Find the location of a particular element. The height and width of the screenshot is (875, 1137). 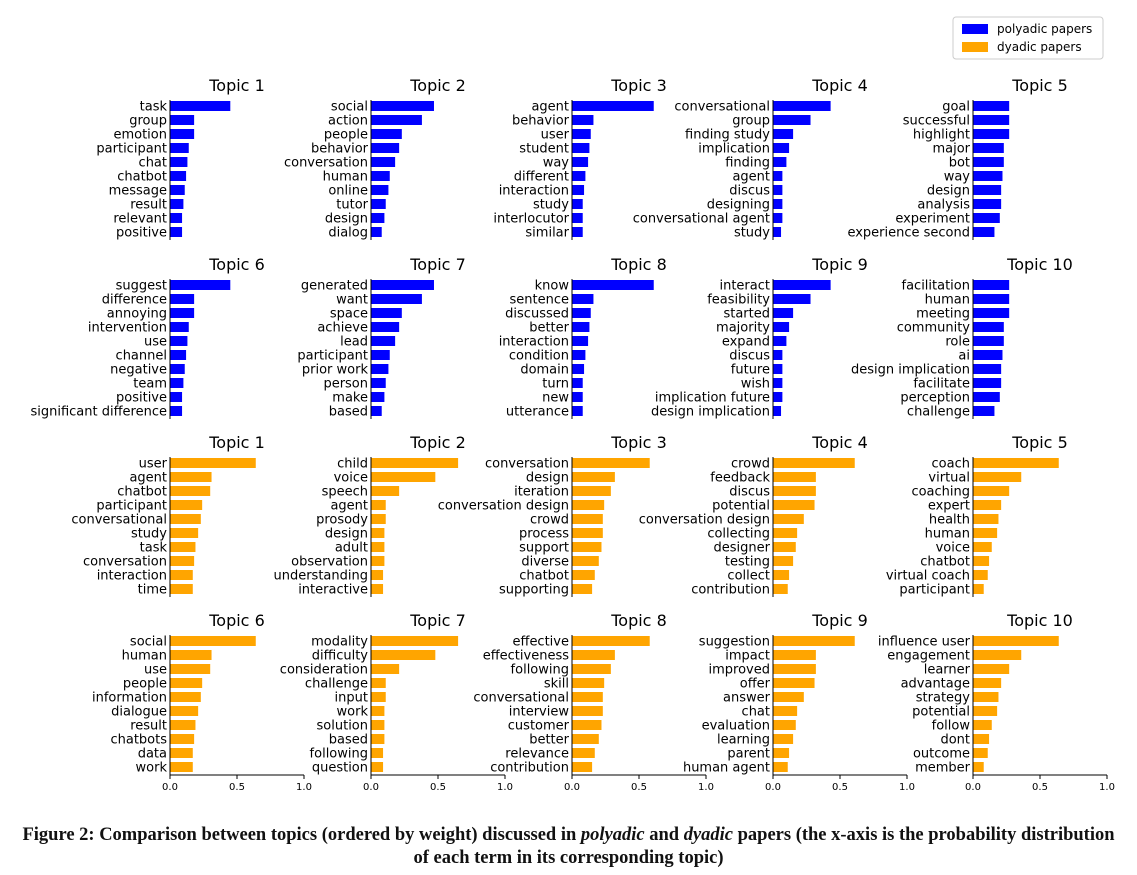

category-label: time is located at coordinates (152, 590).